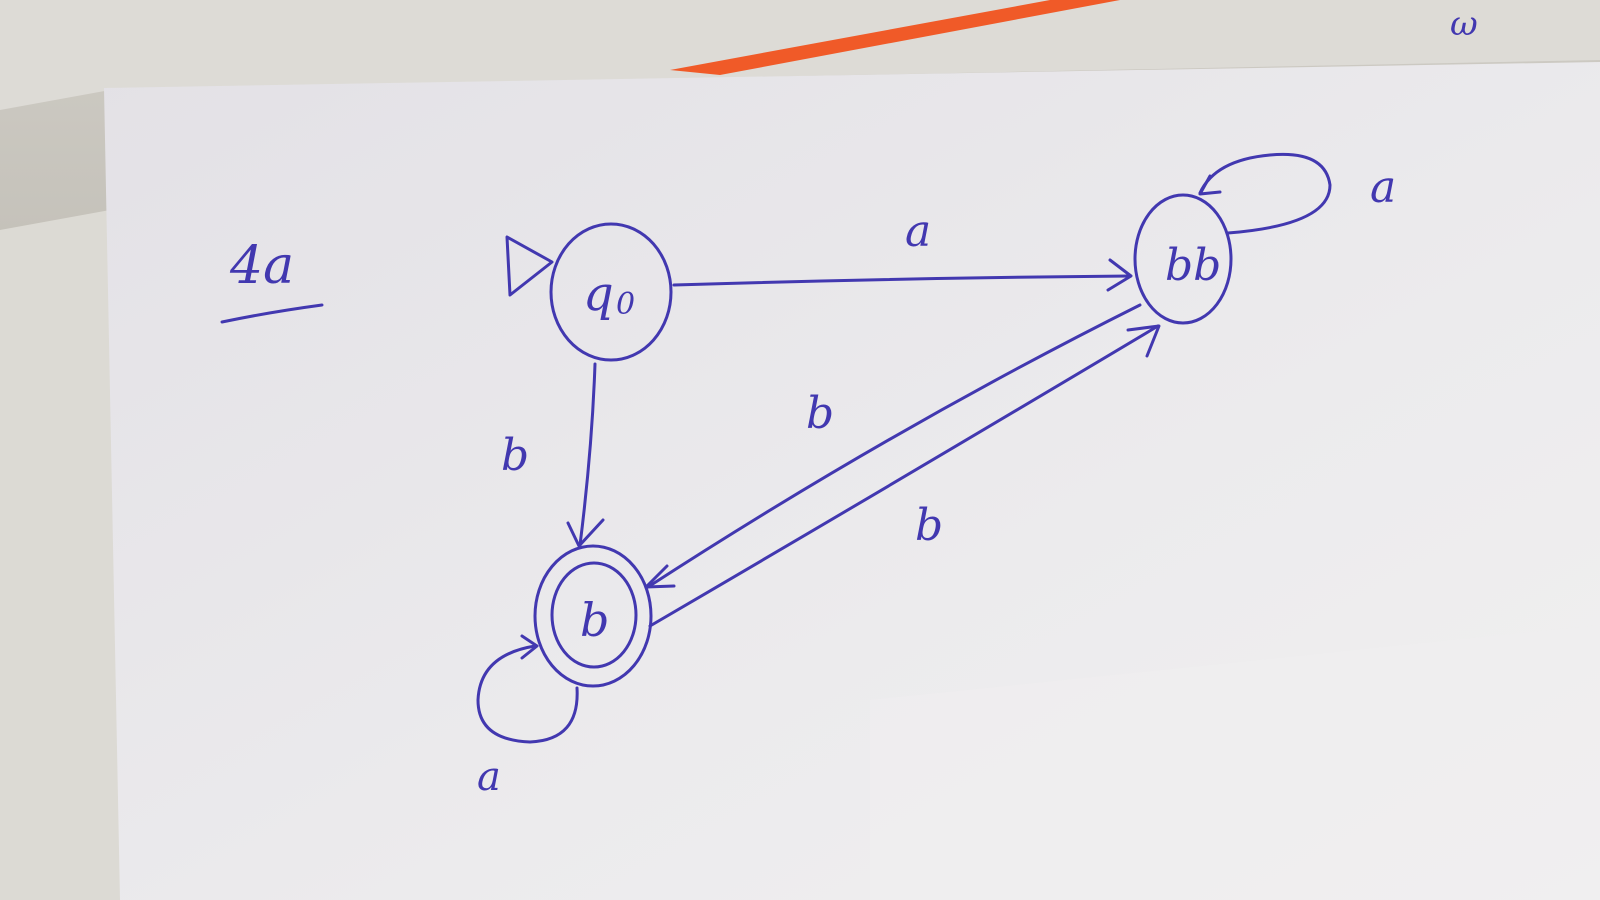 The image size is (1600, 900). I want to click on problem-label-underline, so click(272, 313).